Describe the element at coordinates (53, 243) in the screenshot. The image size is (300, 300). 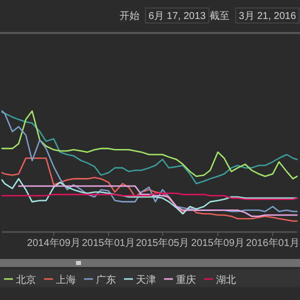
I see `x-tick-label: 2014年09月` at that location.